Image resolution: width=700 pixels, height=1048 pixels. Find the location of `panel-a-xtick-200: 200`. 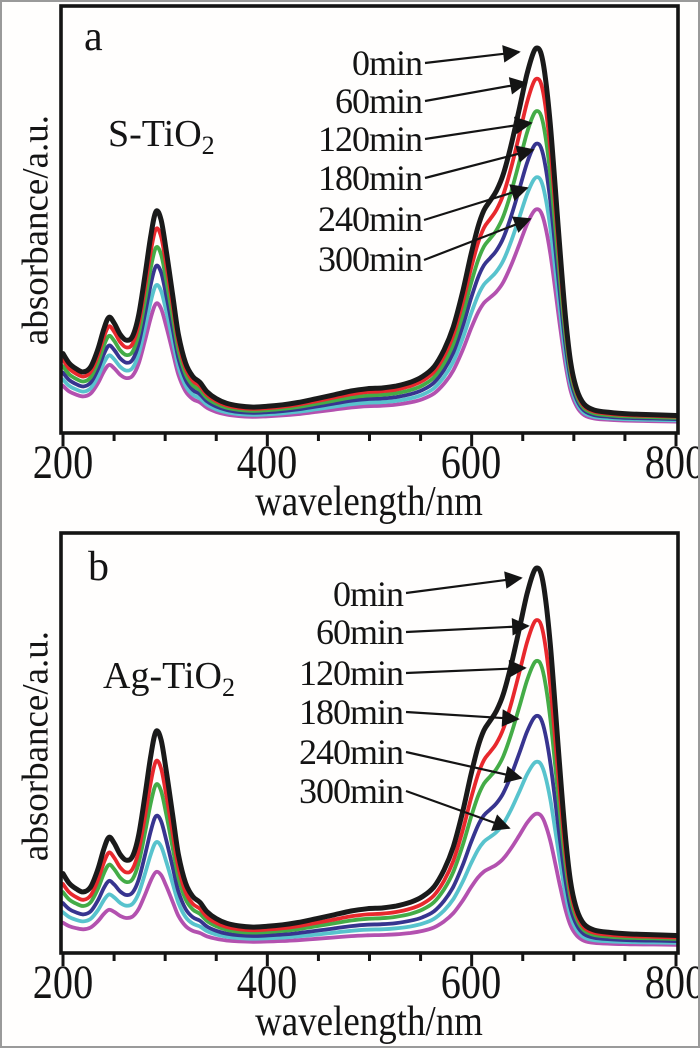

panel-a-xtick-200: 200 is located at coordinates (63, 462).